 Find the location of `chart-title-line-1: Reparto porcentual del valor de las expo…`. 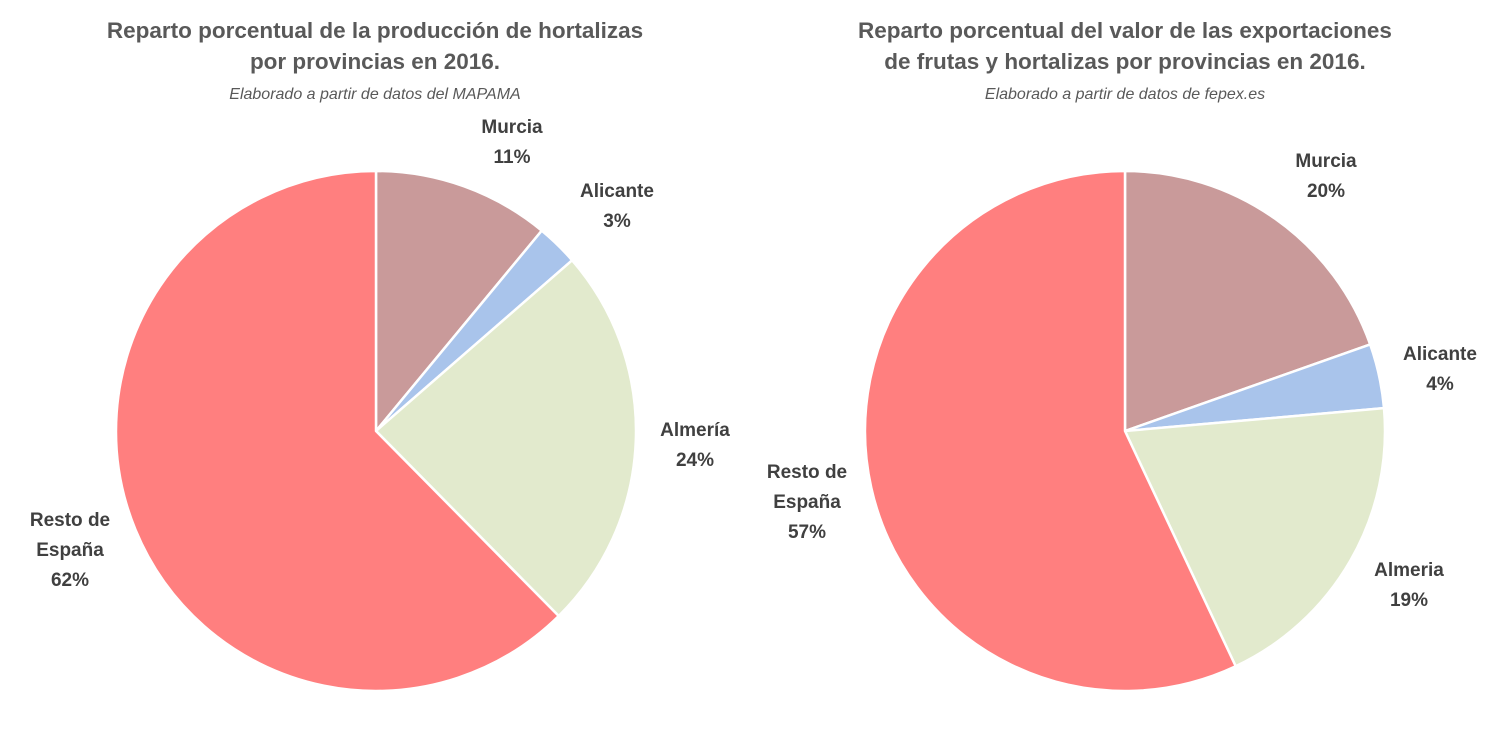

chart-title-line-1: Reparto porcentual del valor de las expo… is located at coordinates (1125, 30).